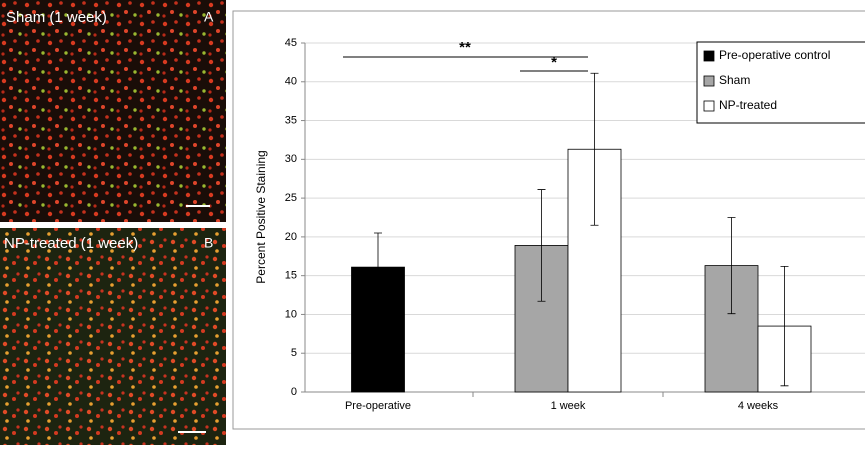  Describe the element at coordinates (261, 216) in the screenshot. I see `y-axis-label: Percent Positive Staining` at that location.